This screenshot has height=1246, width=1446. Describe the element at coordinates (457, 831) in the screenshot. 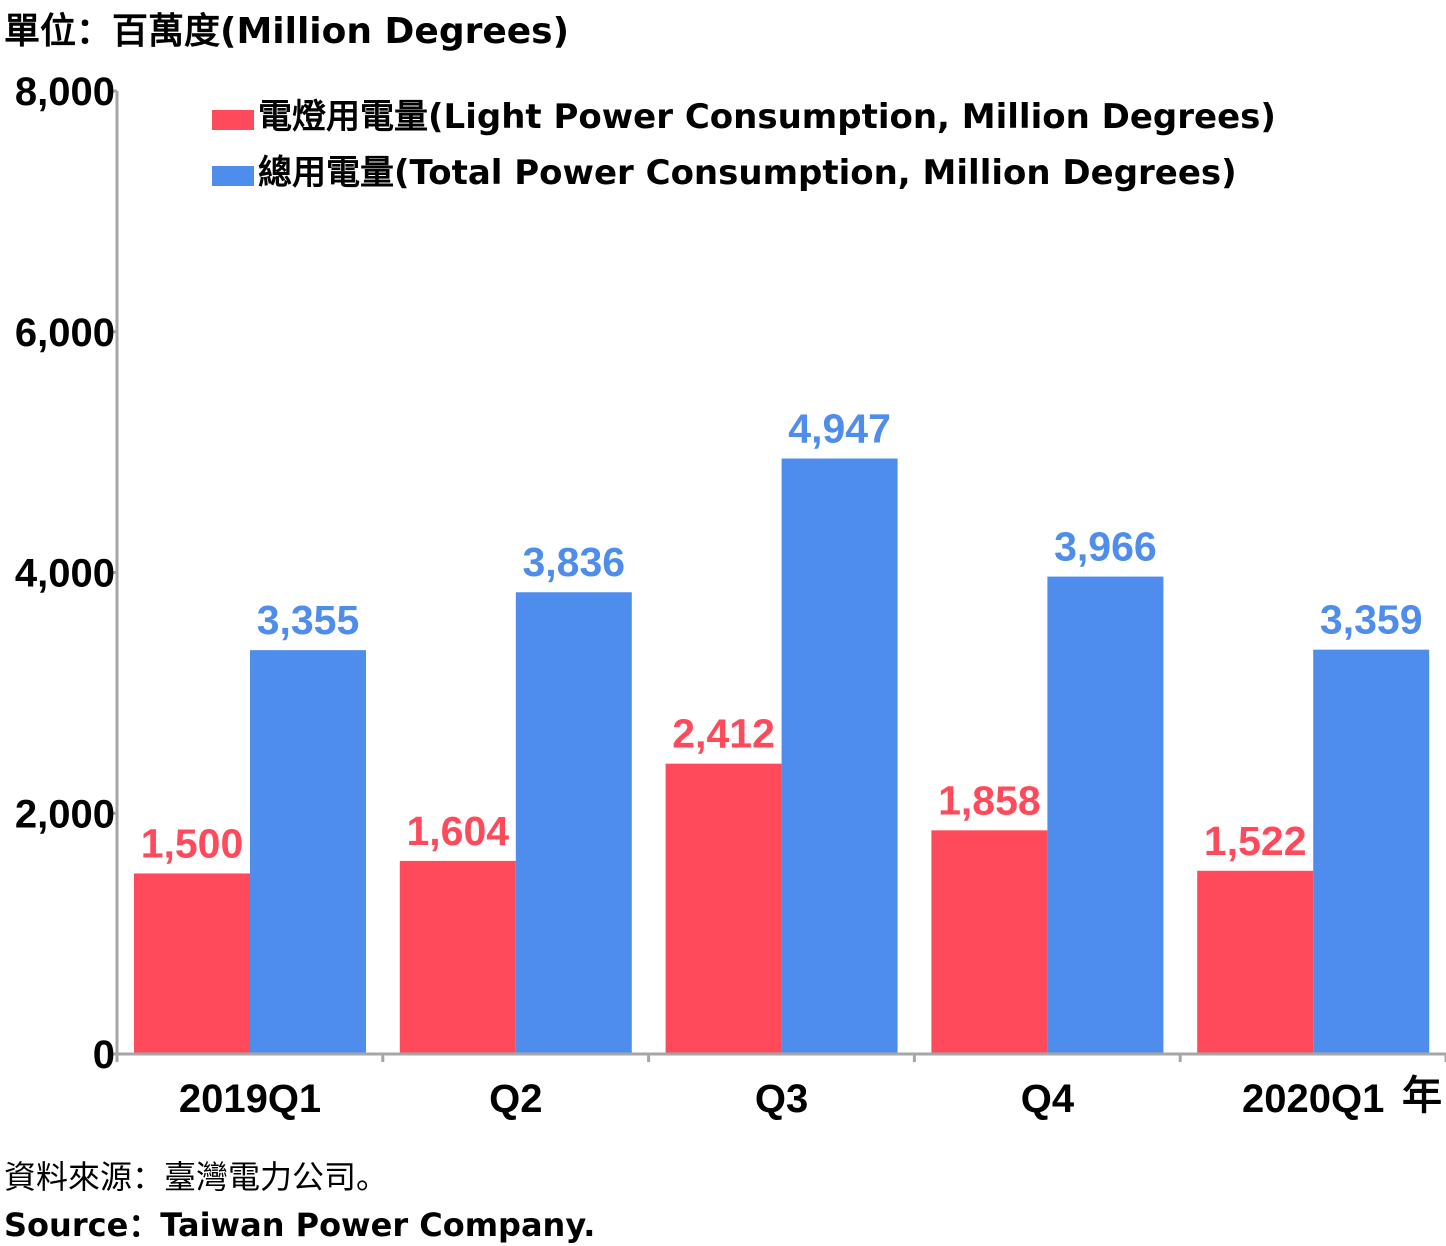

I see `data-label-light-1: 1,604` at that location.